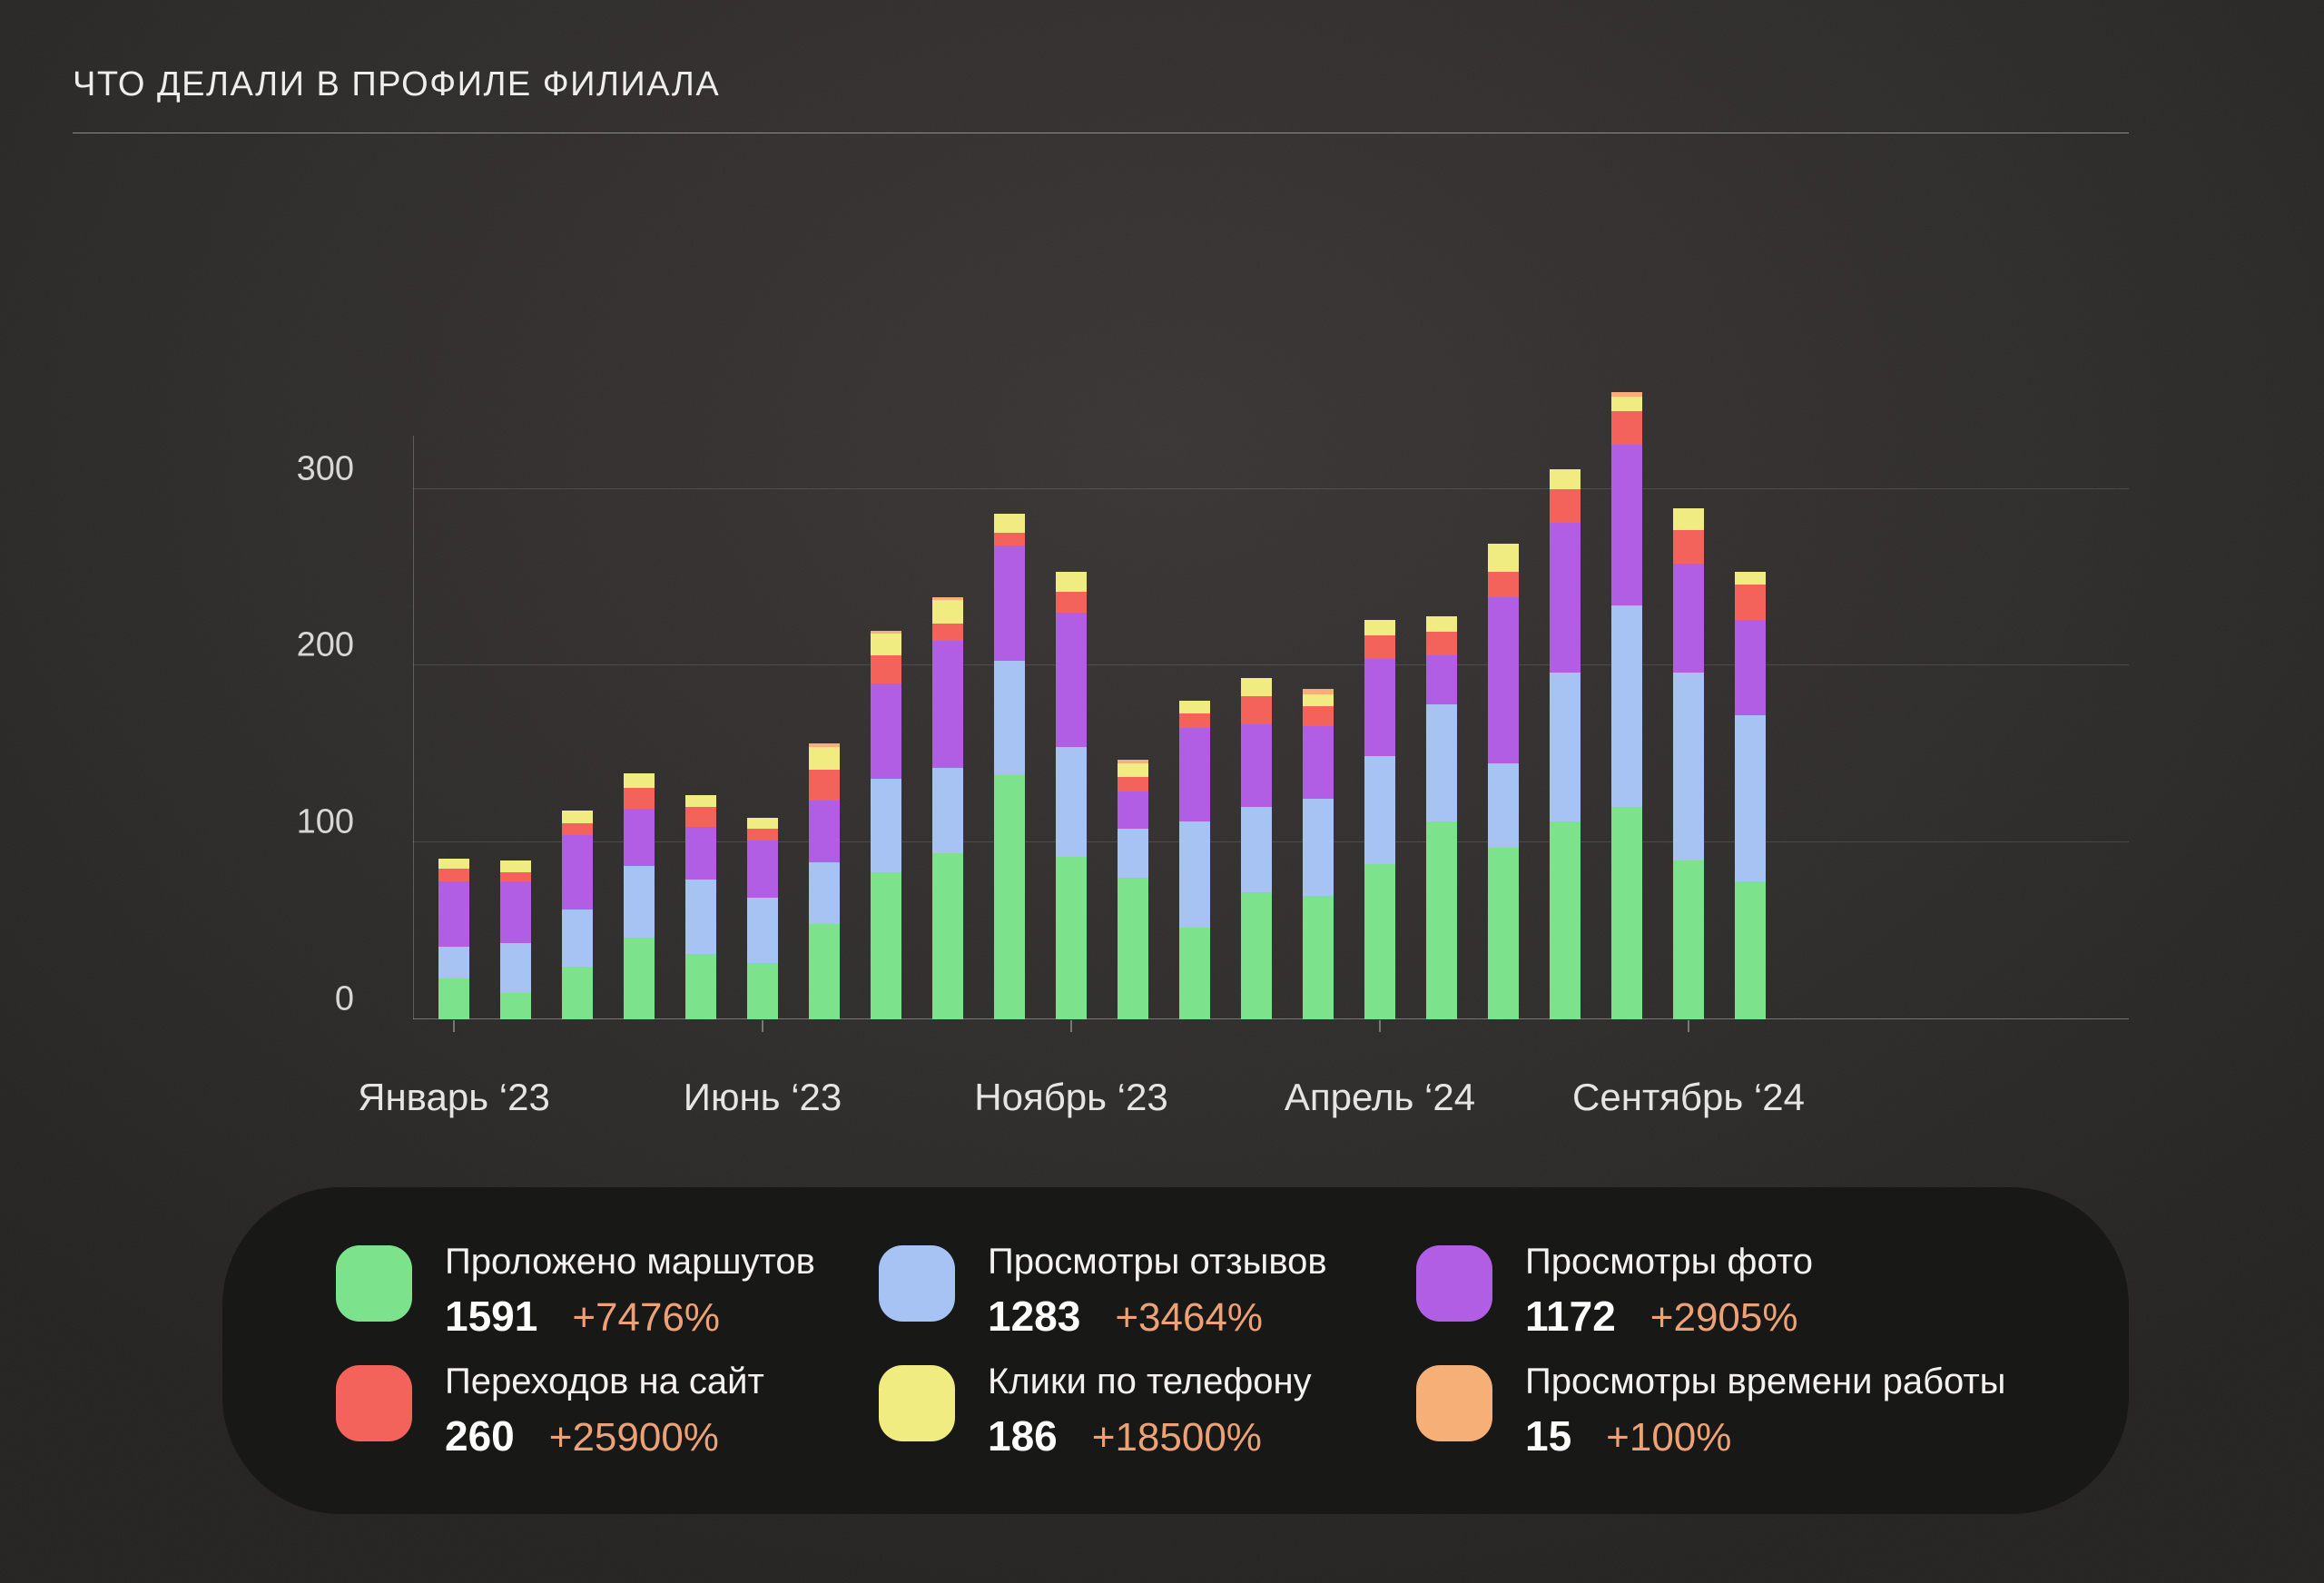 Image resolution: width=2324 pixels, height=1583 pixels. What do you see at coordinates (1147, 1411) in the screenshot?
I see `legend-item-5: Клики по телефону 186 +18500%` at bounding box center [1147, 1411].